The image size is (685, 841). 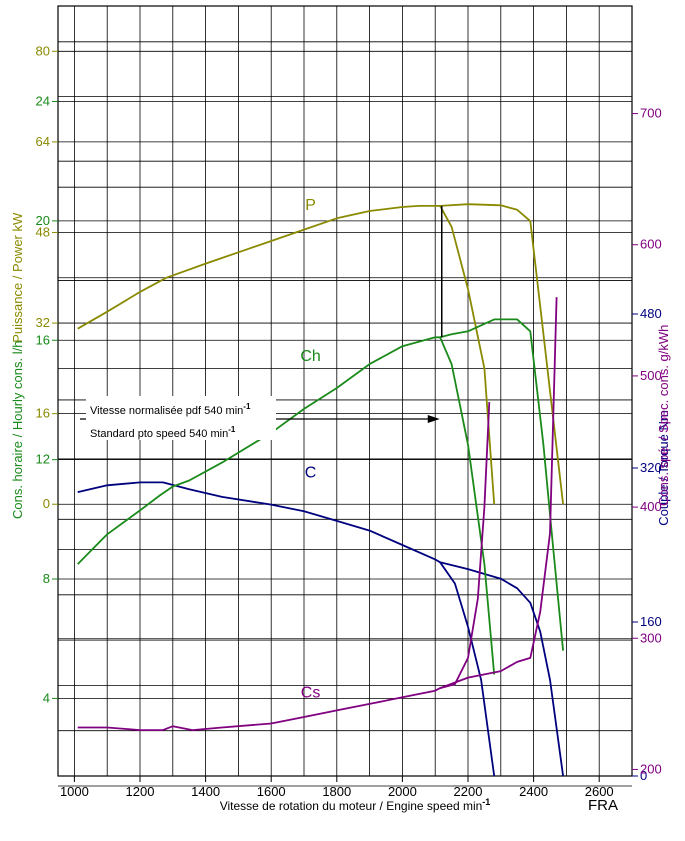 I want to click on hourly-tick-label: 8, so click(x=46, y=578).